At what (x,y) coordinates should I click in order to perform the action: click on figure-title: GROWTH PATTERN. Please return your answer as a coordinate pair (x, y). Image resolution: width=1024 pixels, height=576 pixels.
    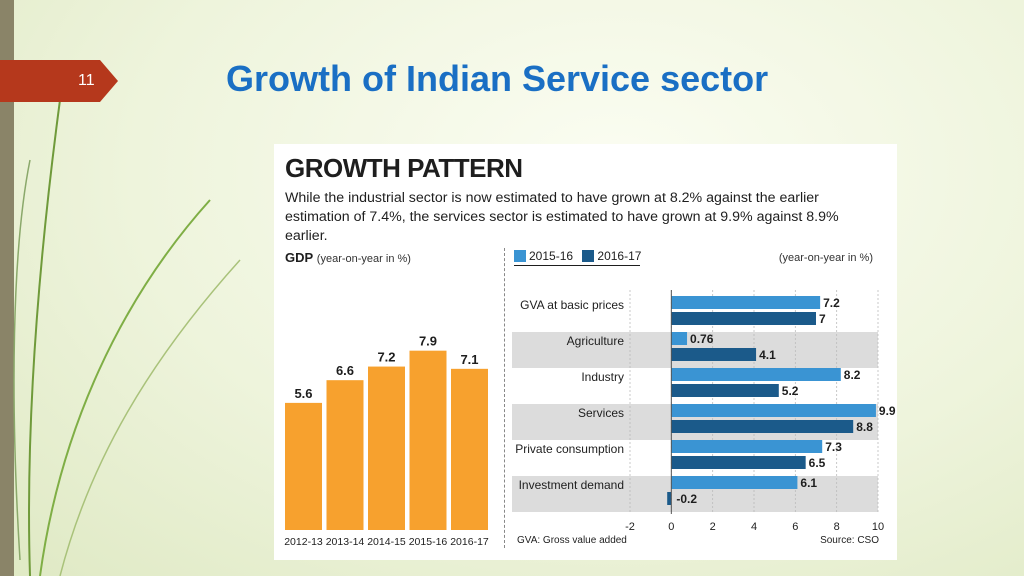
    Looking at the image, I should click on (404, 168).